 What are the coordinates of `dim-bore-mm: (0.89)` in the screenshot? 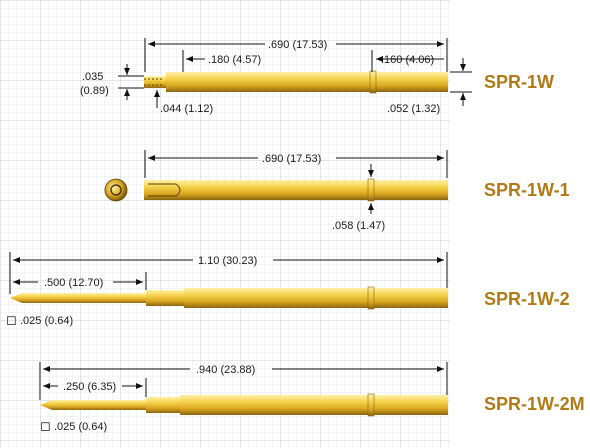 It's located at (94, 91).